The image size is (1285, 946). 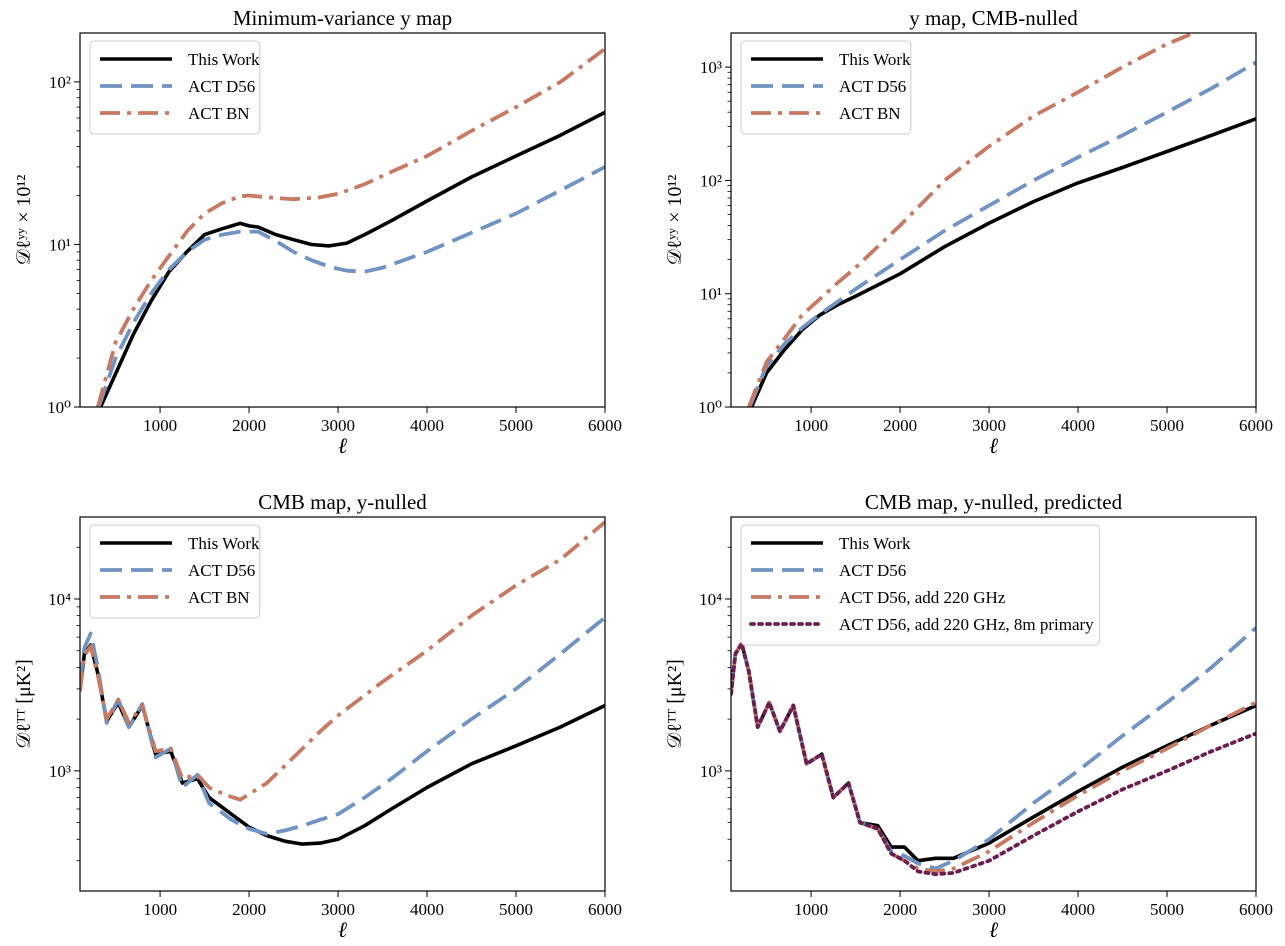 I want to click on chart-title: Minimum-variance y map, so click(x=342, y=18).